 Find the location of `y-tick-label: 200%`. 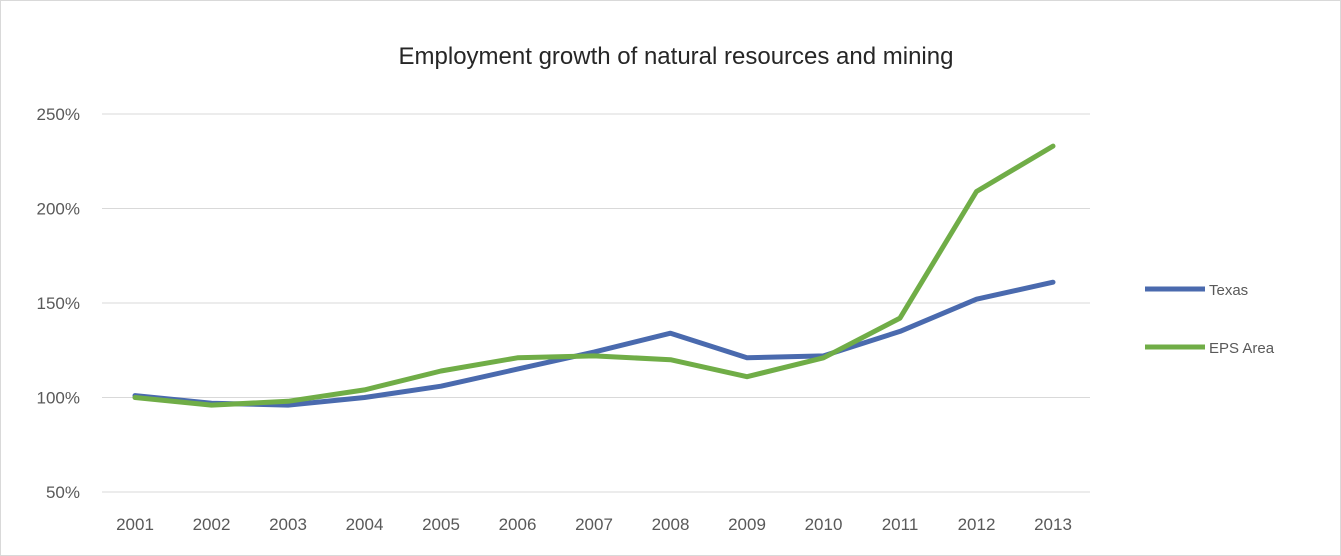

y-tick-label: 200% is located at coordinates (58, 209).